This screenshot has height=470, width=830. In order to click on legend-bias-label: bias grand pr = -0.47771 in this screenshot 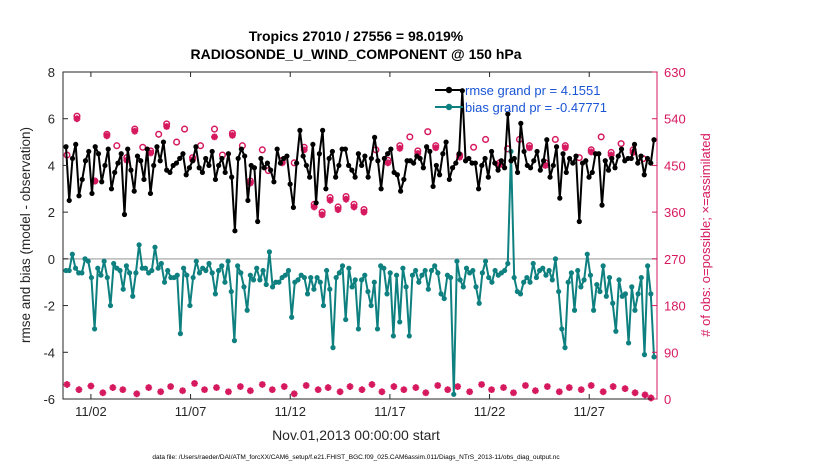, I will do `click(536, 107)`.